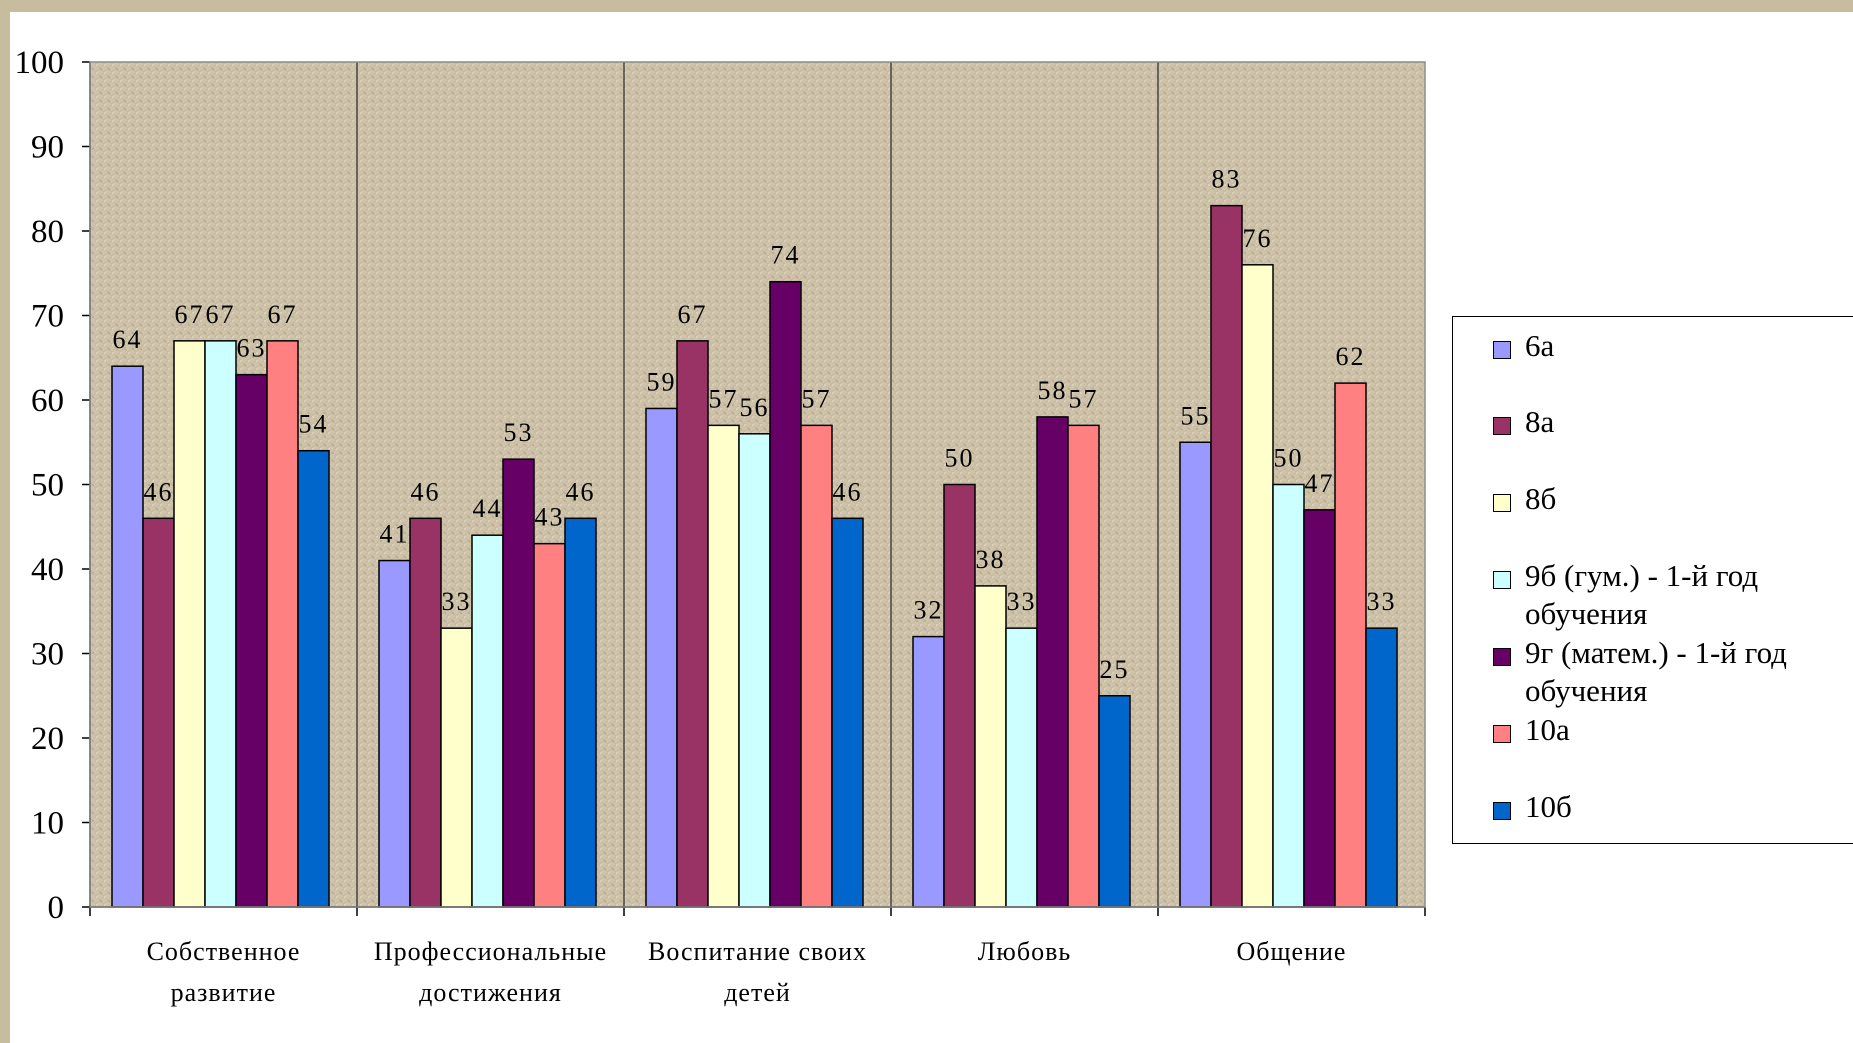 The height and width of the screenshot is (1043, 1853). What do you see at coordinates (1258, 238) in the screenshot?
I see `data-label: 76` at bounding box center [1258, 238].